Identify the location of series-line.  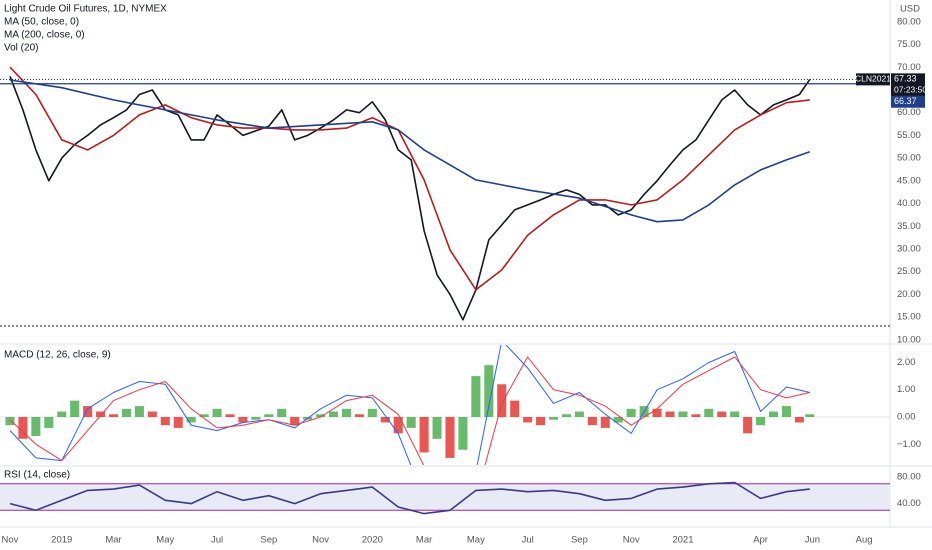
(409, 498).